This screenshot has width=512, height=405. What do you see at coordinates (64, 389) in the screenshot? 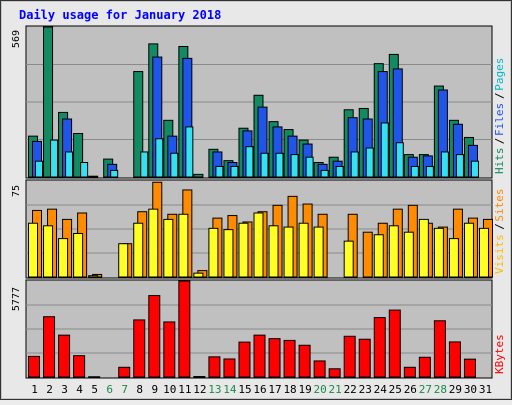
I see `x-tick-label-day-3: 3` at bounding box center [64, 389].